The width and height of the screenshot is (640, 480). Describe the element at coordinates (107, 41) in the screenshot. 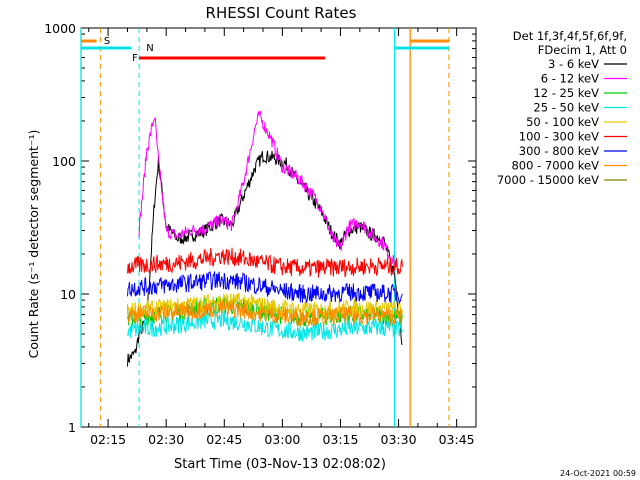

I see `flag-s-label: S` at that location.